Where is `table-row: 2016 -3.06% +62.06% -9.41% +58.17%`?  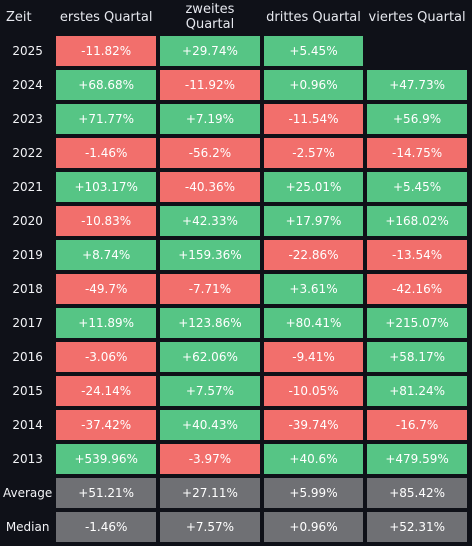 table-row: 2016 -3.06% +62.06% -9.41% +58.17% is located at coordinates (235, 357).